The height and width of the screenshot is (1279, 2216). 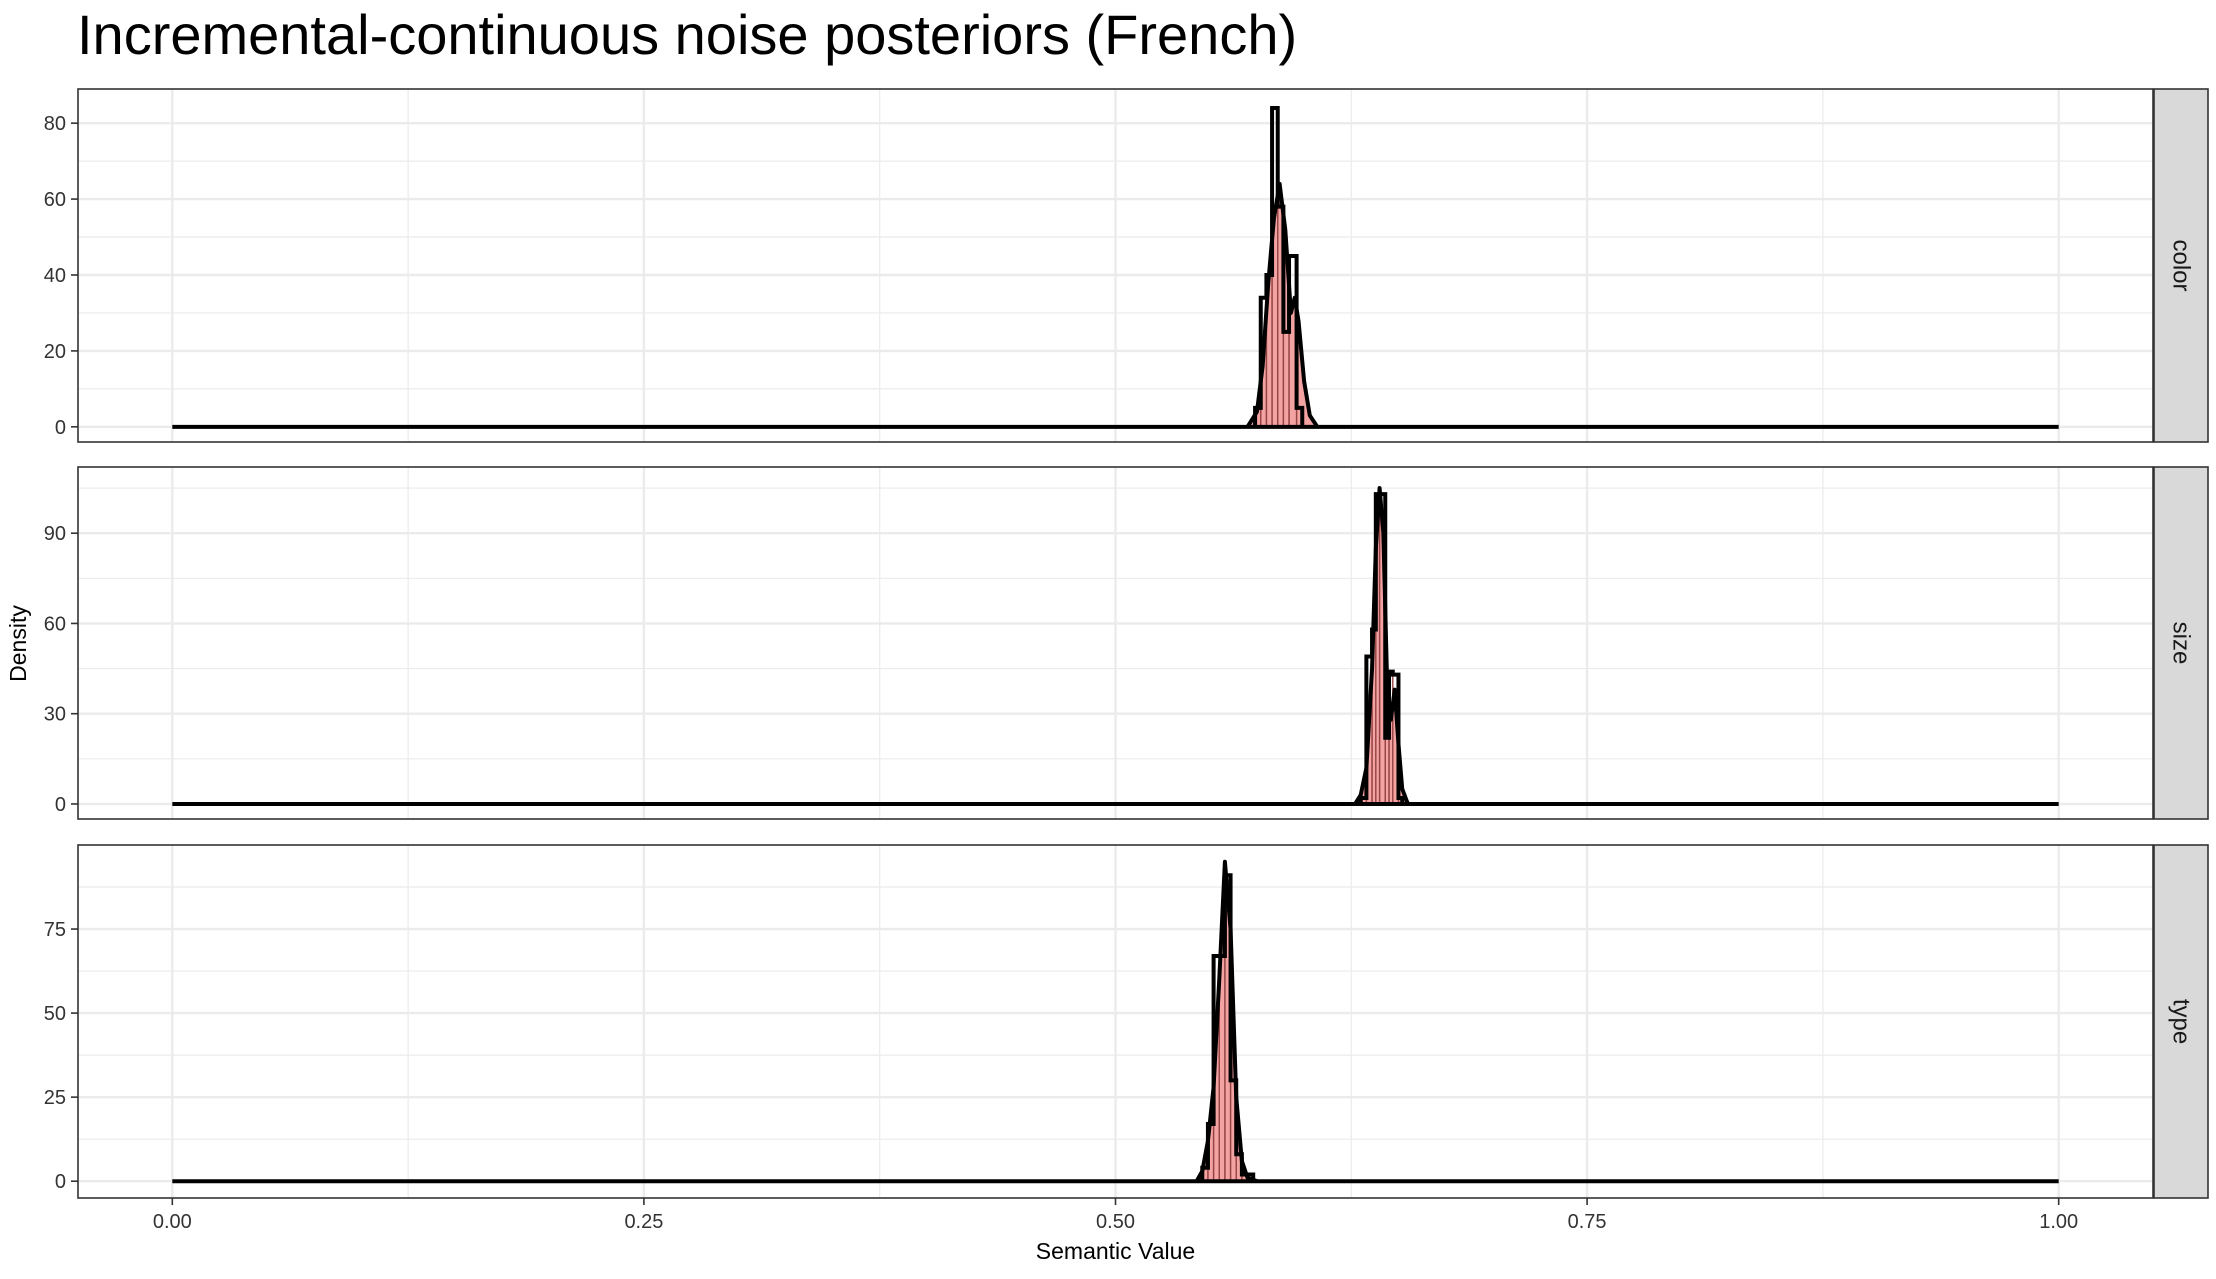 I want to click on y-tick-label: 75, so click(x=55, y=930).